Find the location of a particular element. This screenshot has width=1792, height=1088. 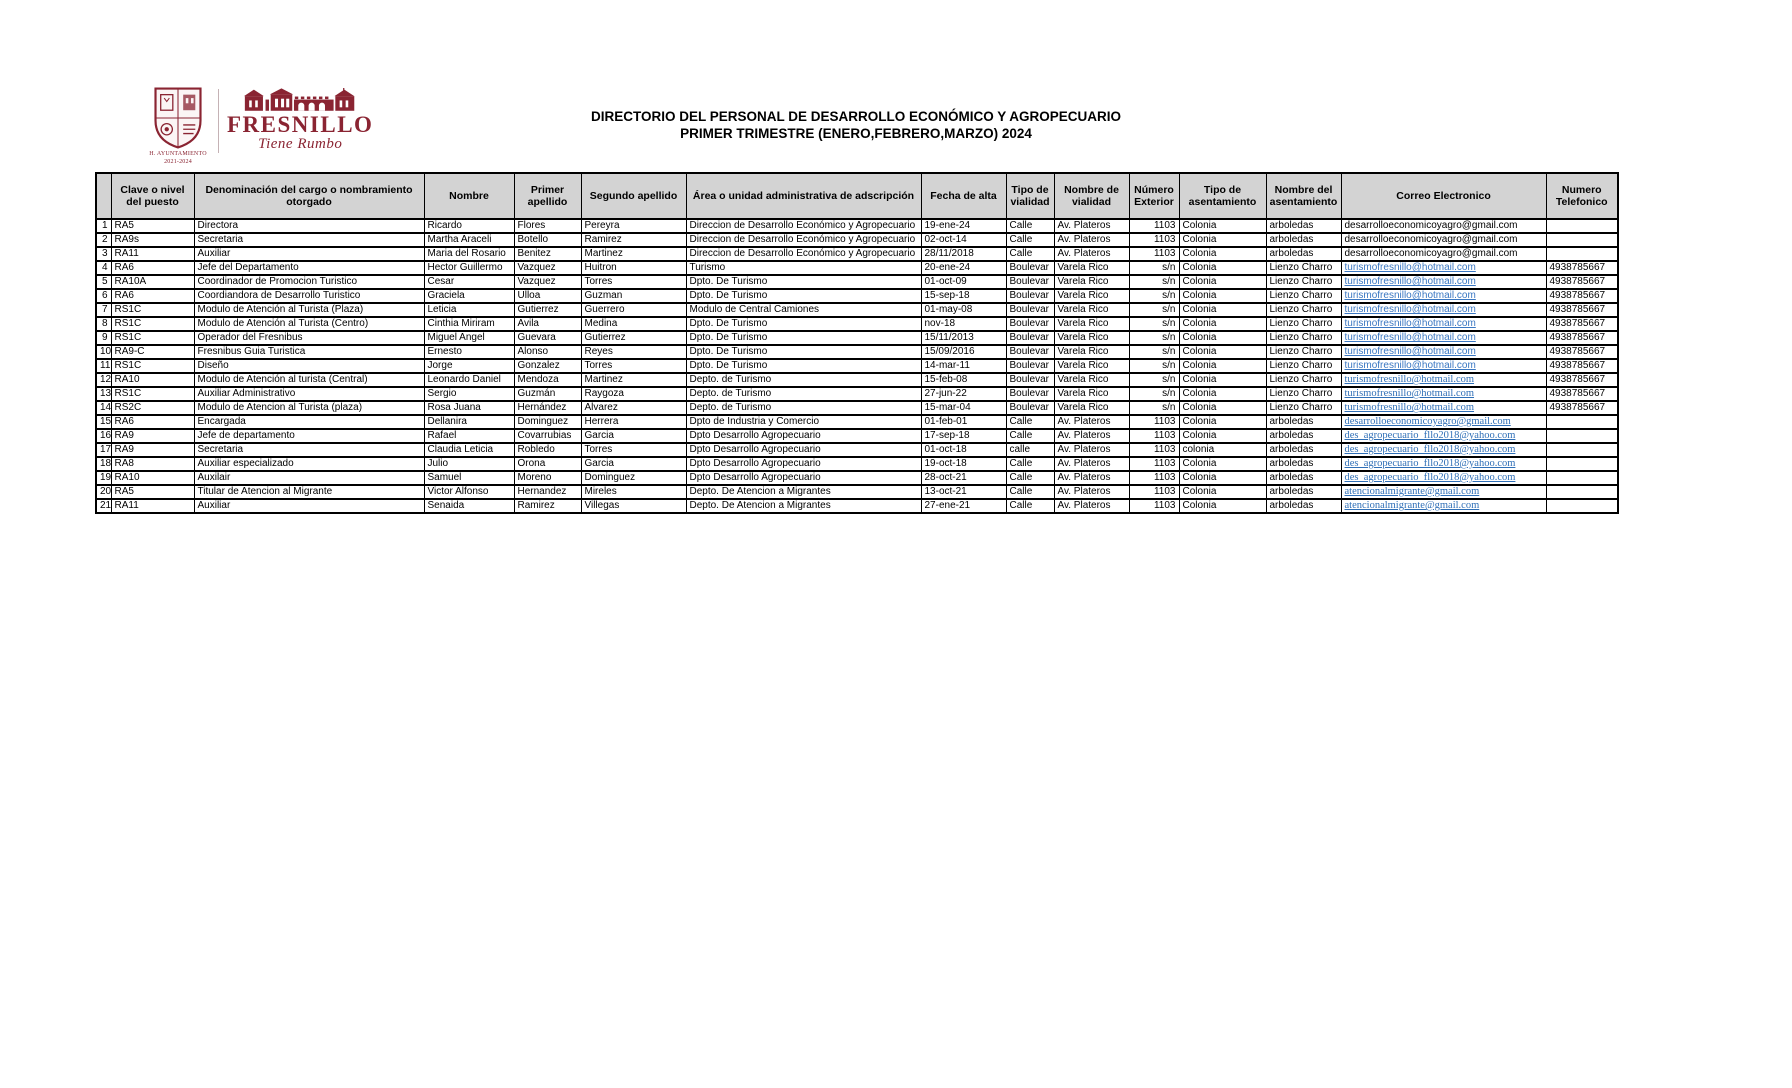

cell-clave: RA6 is located at coordinates (152, 296).